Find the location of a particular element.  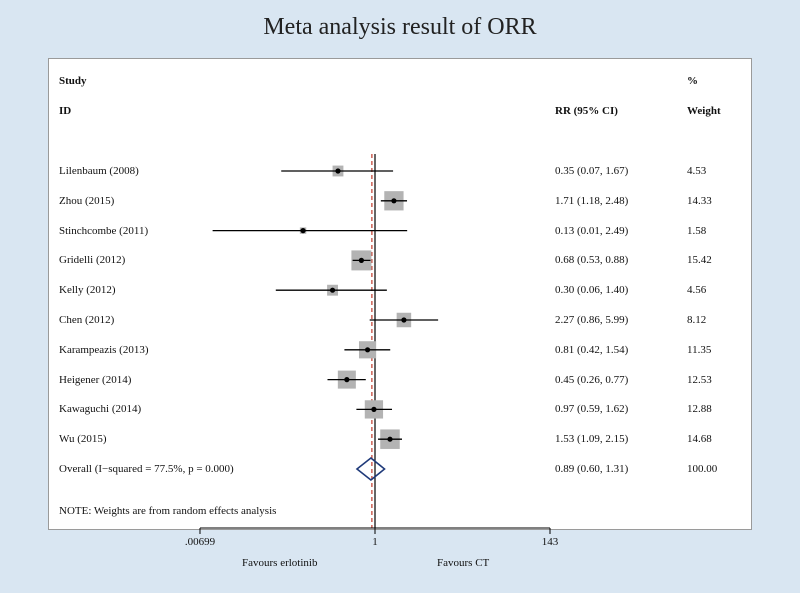

x-tick-label: 1 is located at coordinates (375, 542).